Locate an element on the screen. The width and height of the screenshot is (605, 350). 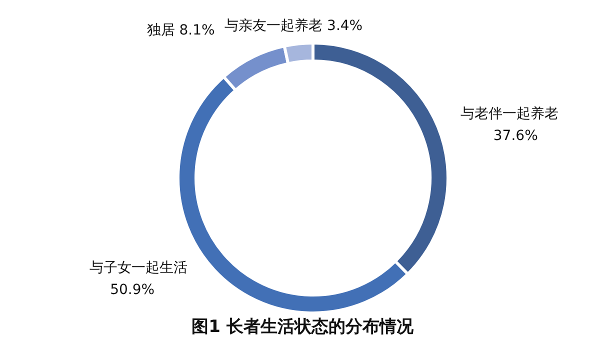
data-label: 8.1% is located at coordinates (197, 30).